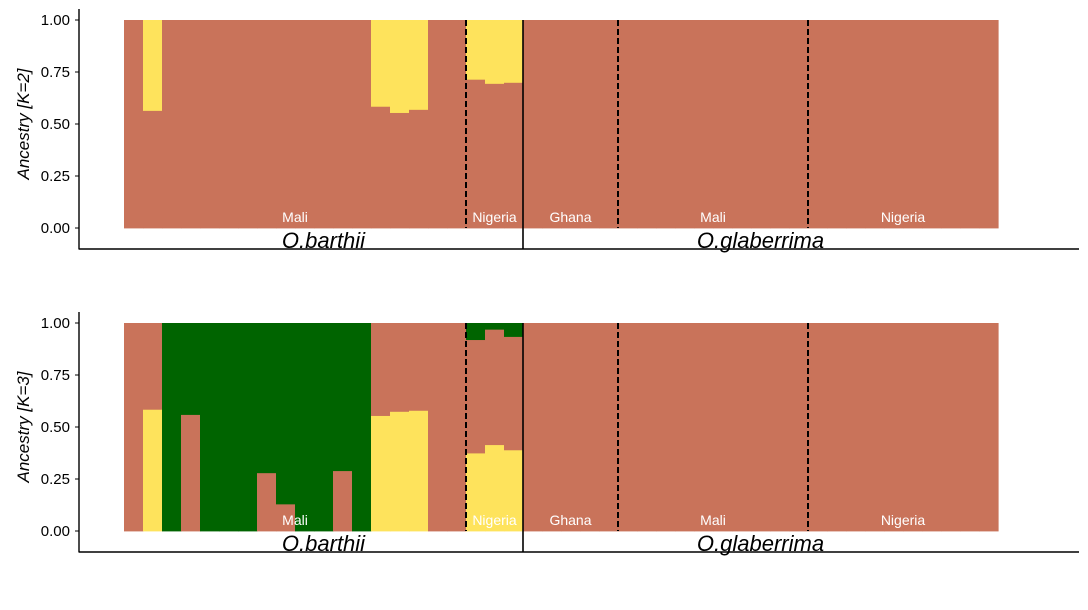  What do you see at coordinates (23, 426) in the screenshot?
I see `y-axis-label: Ancestry [K=3]` at bounding box center [23, 426].